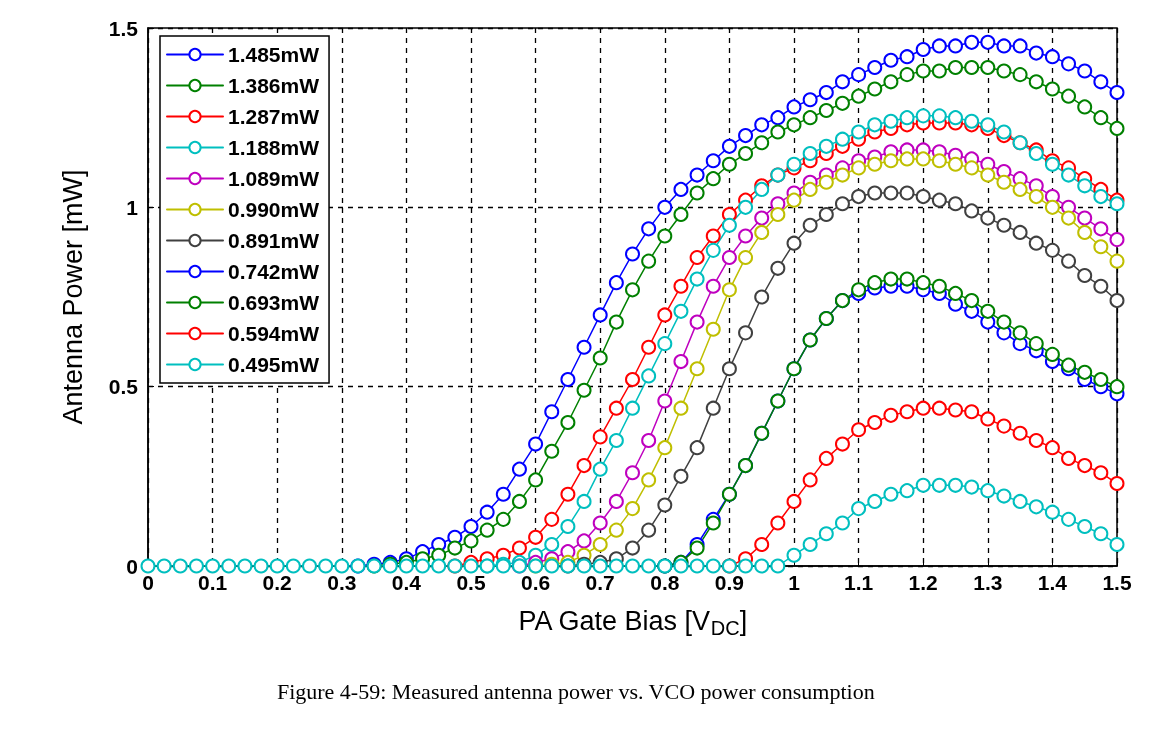 This screenshot has width=1152, height=740. What do you see at coordinates (600, 582) in the screenshot?
I see `x-tick-label: 0.7` at bounding box center [600, 582].